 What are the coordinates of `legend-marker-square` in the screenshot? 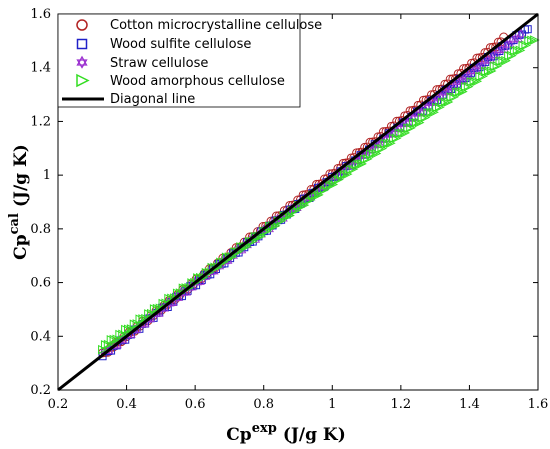 It's located at (82, 44).